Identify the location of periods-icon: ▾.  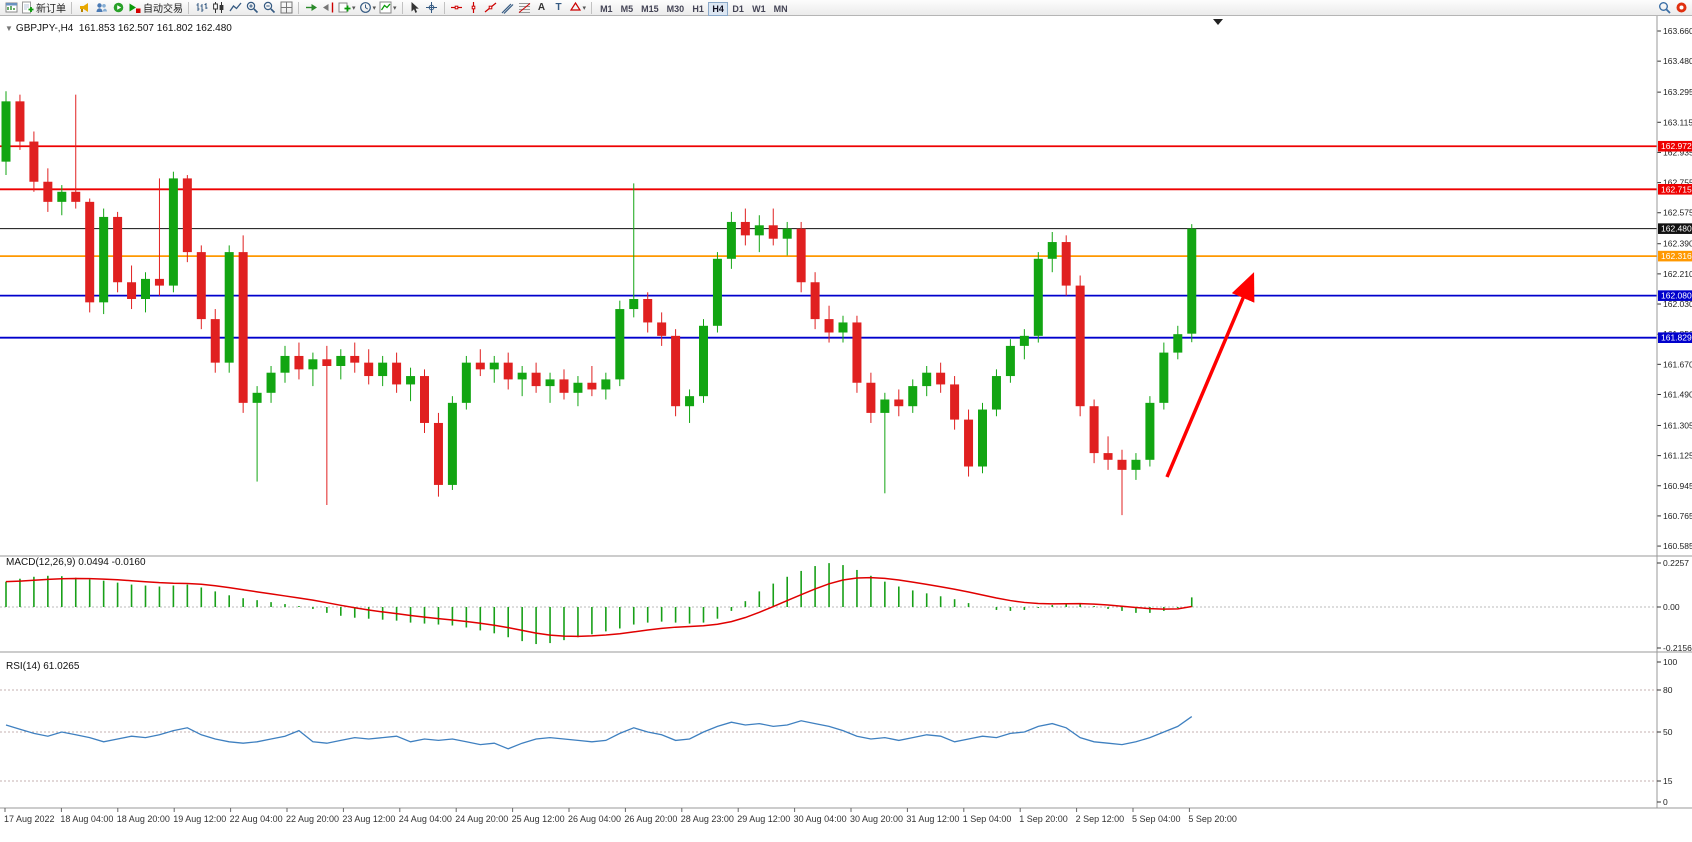
(368, 8).